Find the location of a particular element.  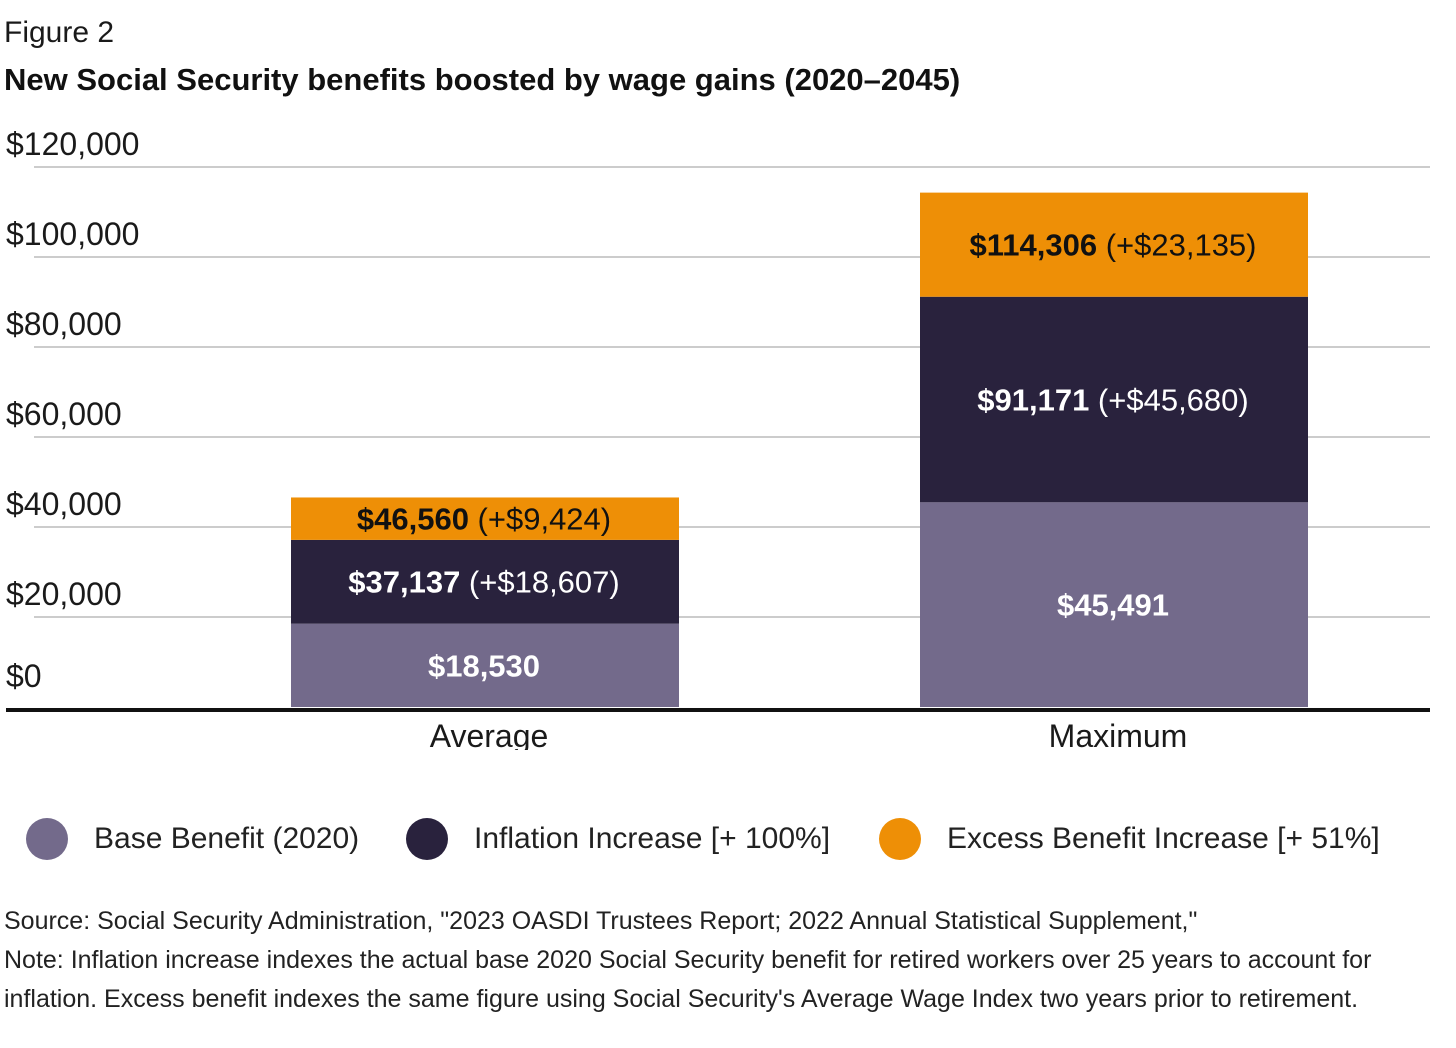

y-tick-label: $80,000 is located at coordinates (64, 324).